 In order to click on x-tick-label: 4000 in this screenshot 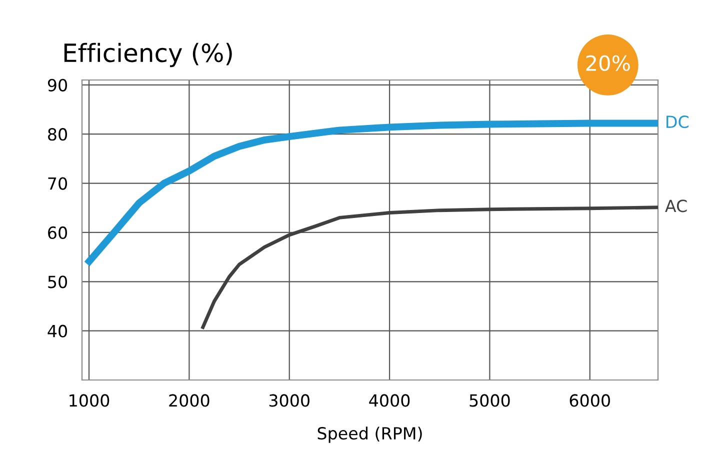, I will do `click(389, 400)`.